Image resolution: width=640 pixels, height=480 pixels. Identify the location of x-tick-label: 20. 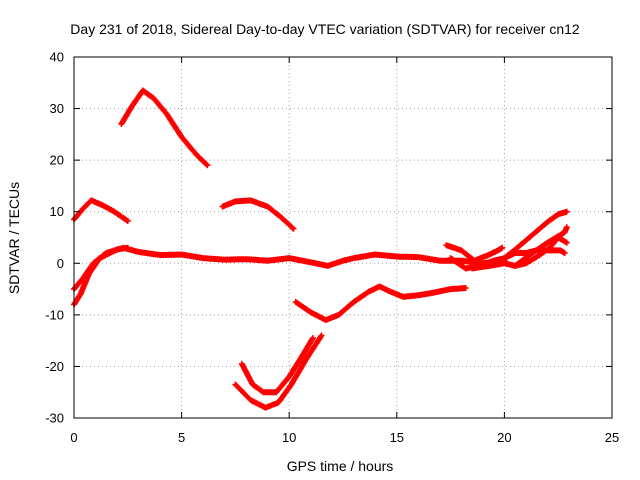
(504, 437).